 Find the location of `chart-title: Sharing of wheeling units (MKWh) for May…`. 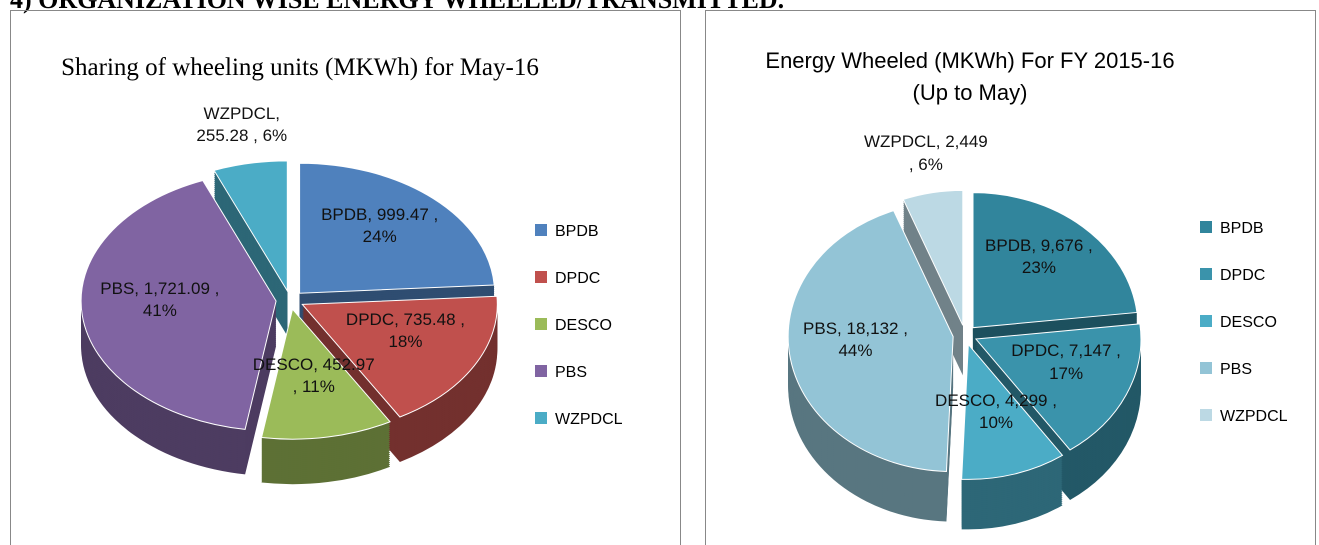

chart-title: Sharing of wheeling units (MKWh) for May… is located at coordinates (300, 67).